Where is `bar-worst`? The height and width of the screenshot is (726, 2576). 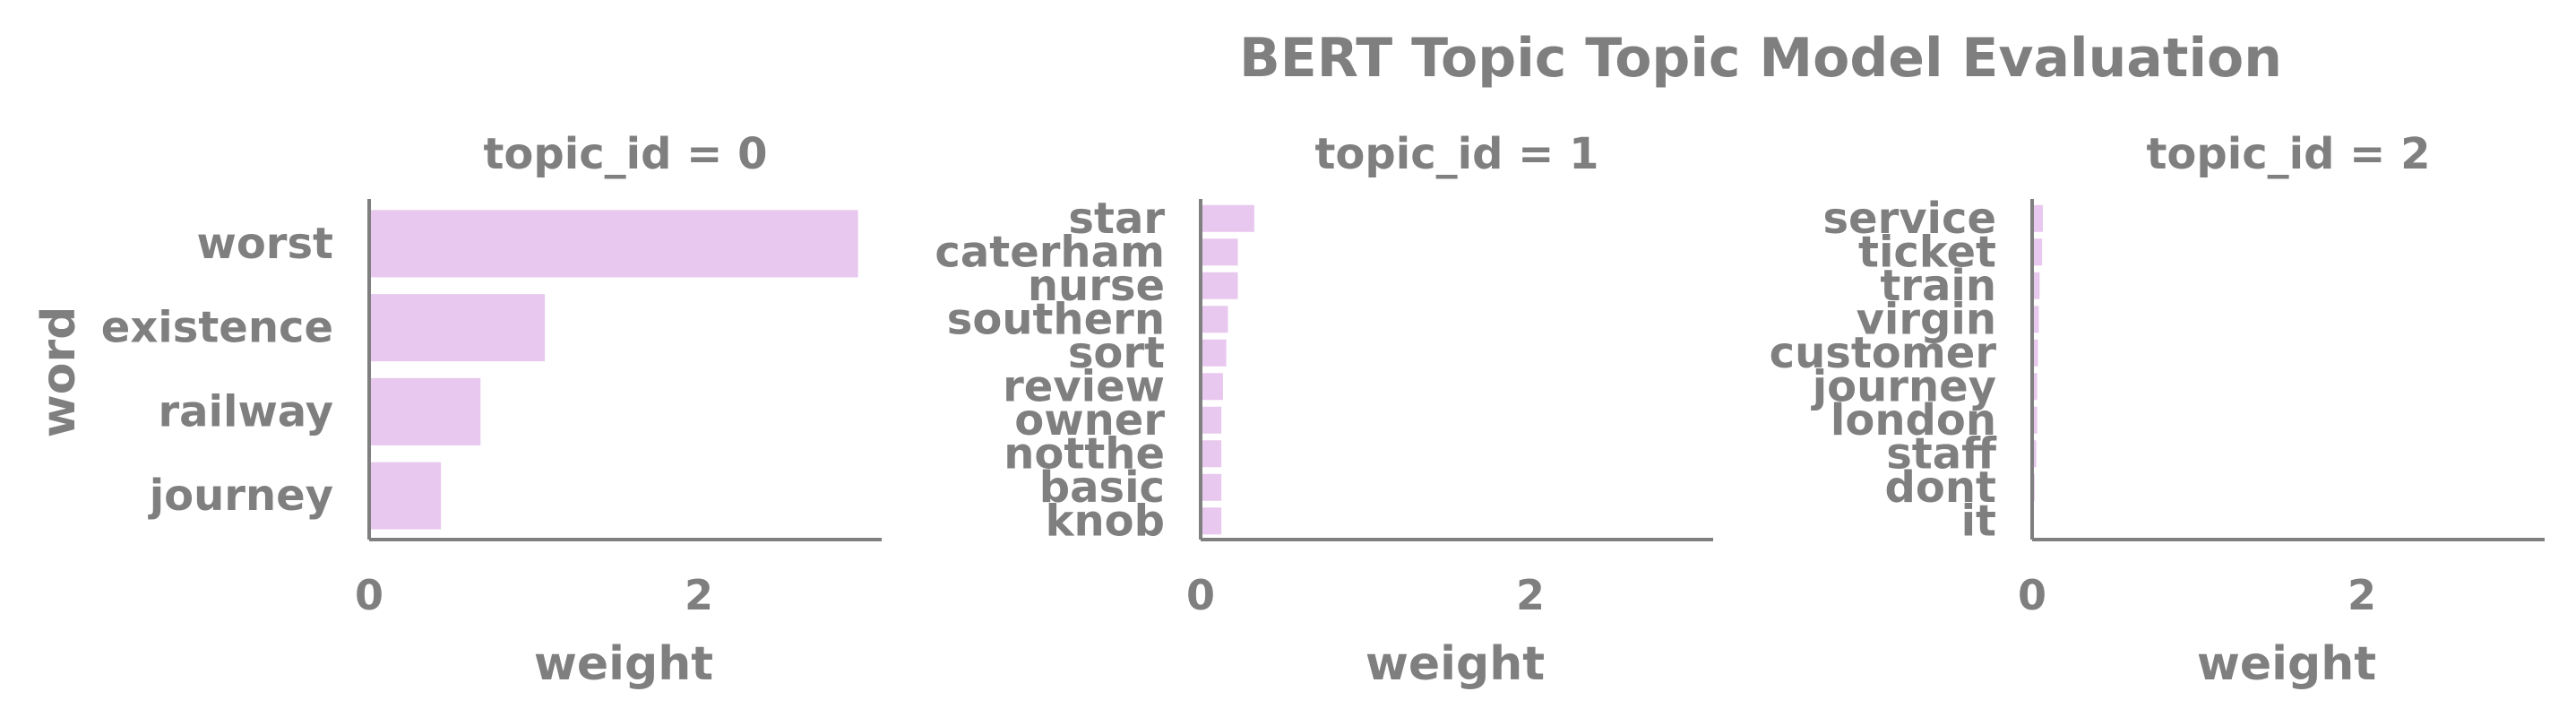 bar-worst is located at coordinates (614, 244).